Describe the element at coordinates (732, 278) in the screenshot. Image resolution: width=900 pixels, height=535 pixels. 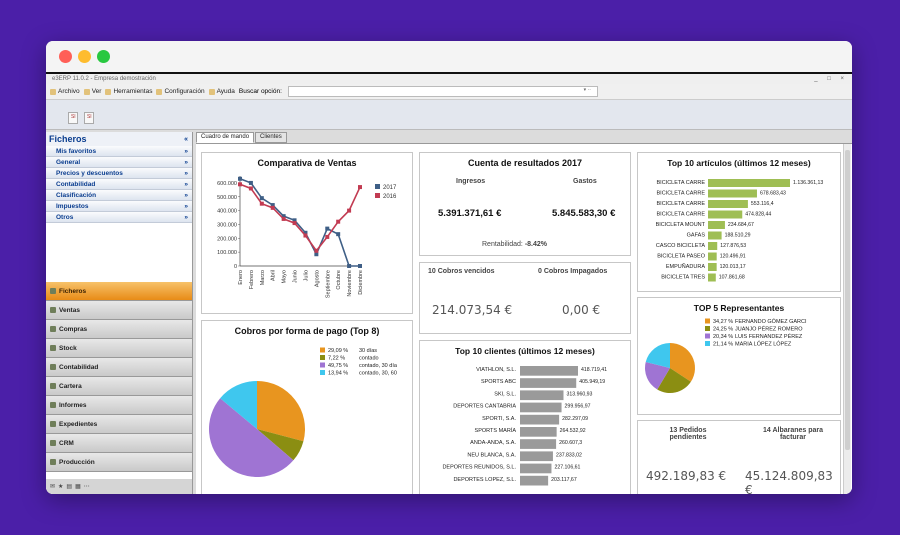
I see `value-label: 107.861,68` at that location.